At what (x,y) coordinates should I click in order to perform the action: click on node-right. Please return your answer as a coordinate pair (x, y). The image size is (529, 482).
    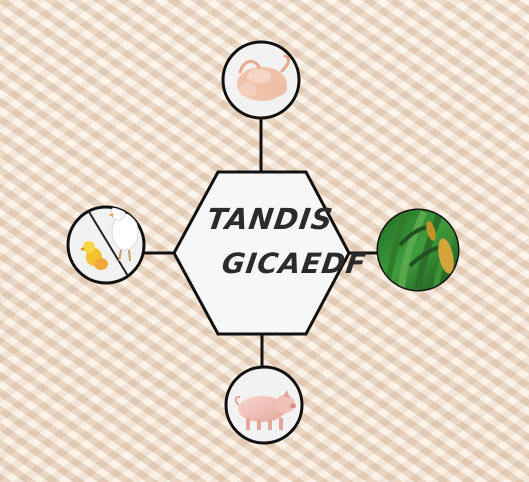
    Looking at the image, I should click on (418, 250).